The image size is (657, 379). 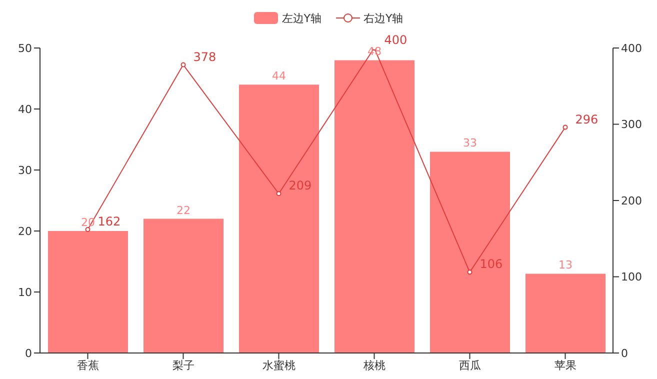 I want to click on legend-label: 右边Y轴, so click(x=384, y=18).